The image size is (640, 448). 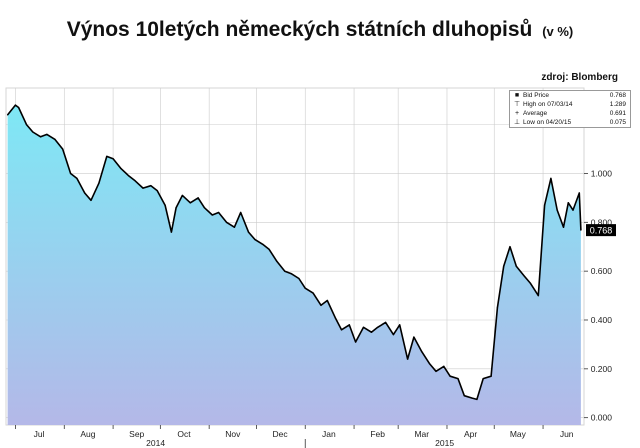 What do you see at coordinates (517, 95) in the screenshot?
I see `bid-price-square-icon: ■` at bounding box center [517, 95].